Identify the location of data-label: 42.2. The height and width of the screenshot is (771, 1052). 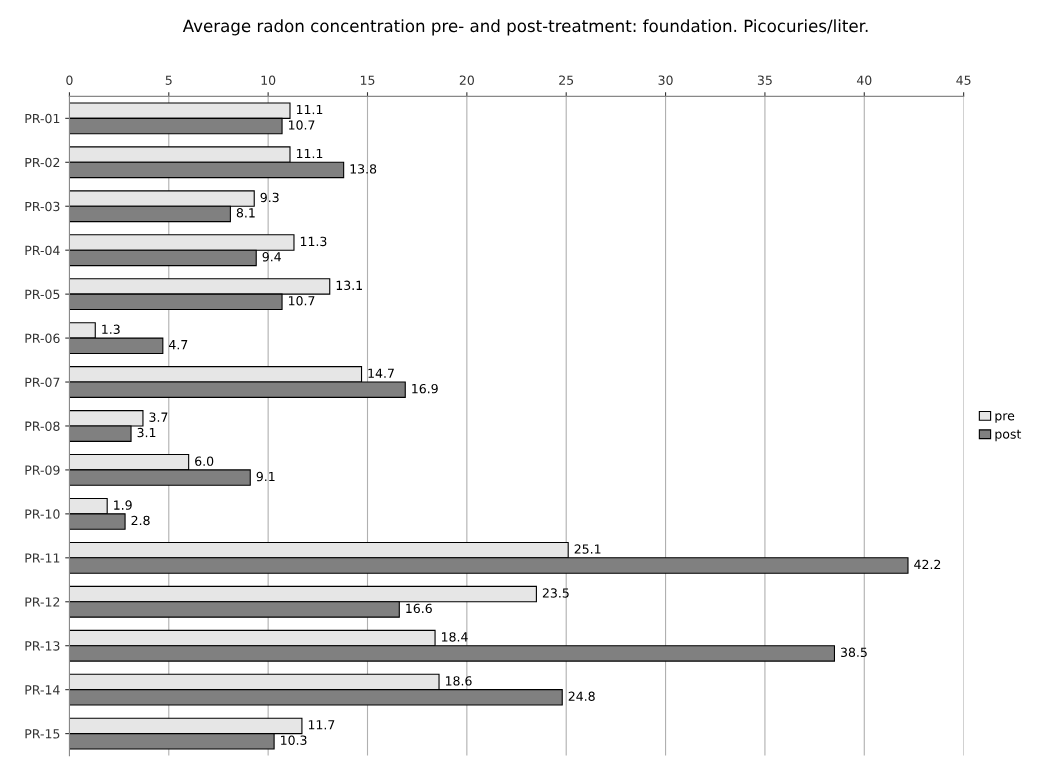
(927, 564).